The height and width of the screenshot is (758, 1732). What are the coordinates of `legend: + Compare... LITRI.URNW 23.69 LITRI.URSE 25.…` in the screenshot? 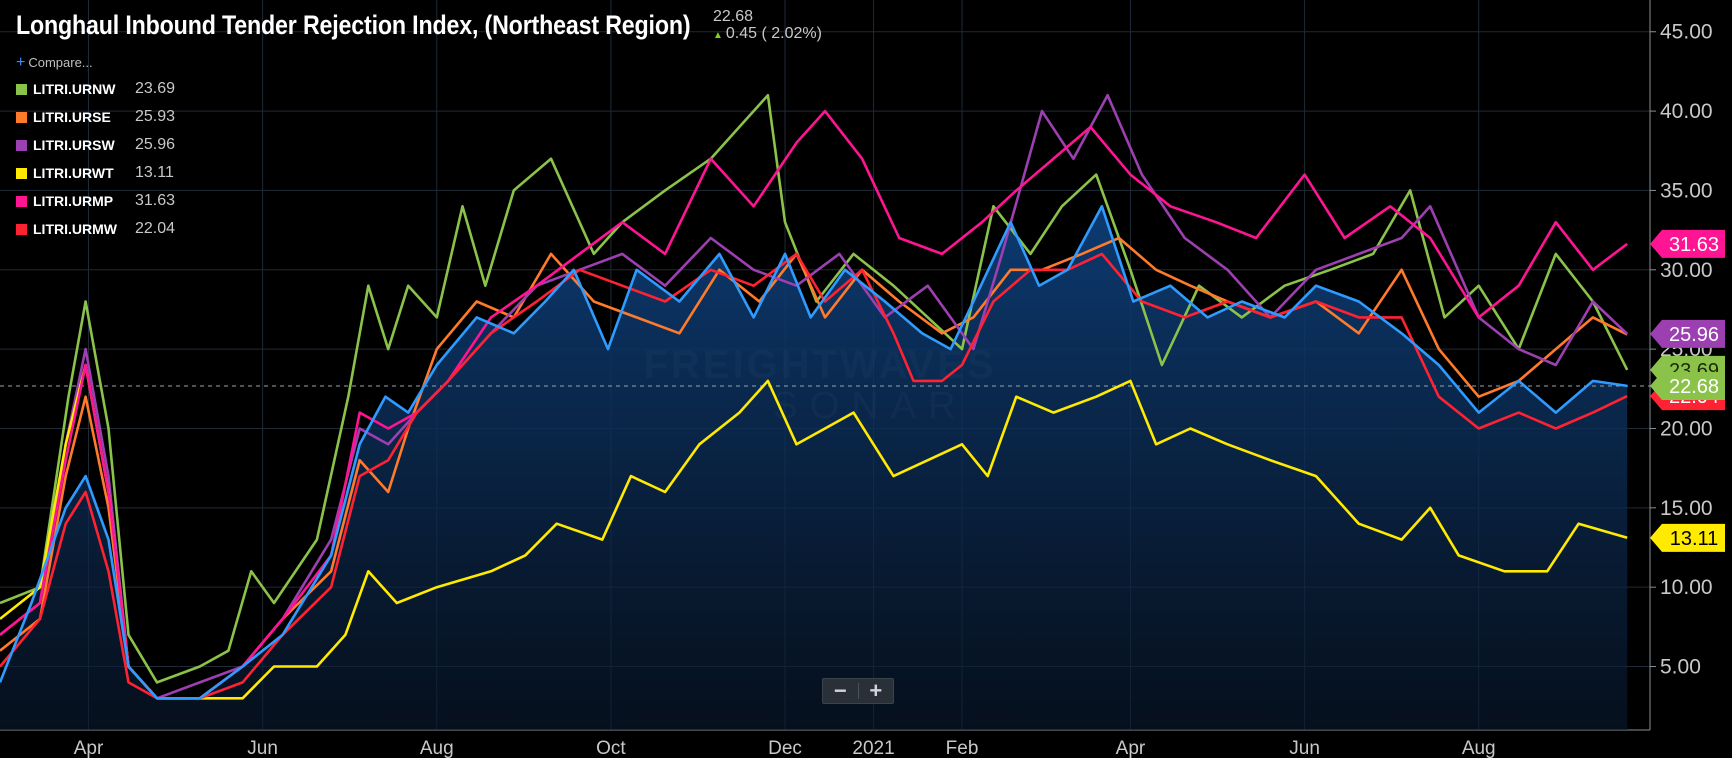 It's located at (95, 149).